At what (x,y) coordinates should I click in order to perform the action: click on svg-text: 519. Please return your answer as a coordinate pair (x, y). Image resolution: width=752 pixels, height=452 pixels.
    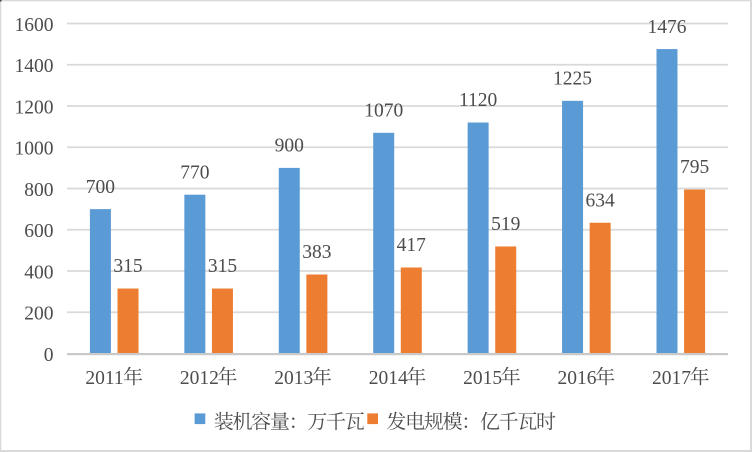
    Looking at the image, I should click on (505, 224).